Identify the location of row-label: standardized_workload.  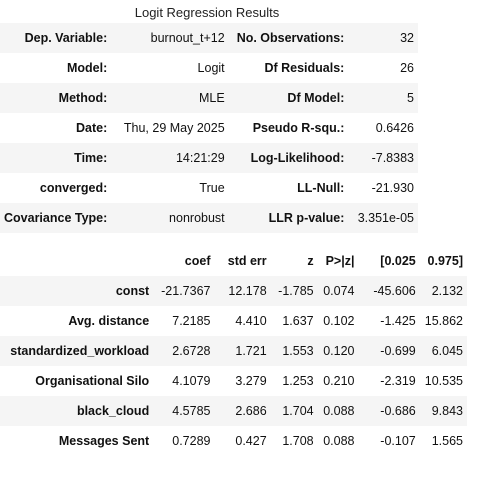
(80, 351).